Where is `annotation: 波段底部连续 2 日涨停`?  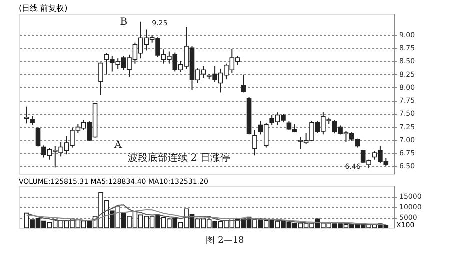 annotation: 波段底部连续 2 日涨停 is located at coordinates (179, 158).